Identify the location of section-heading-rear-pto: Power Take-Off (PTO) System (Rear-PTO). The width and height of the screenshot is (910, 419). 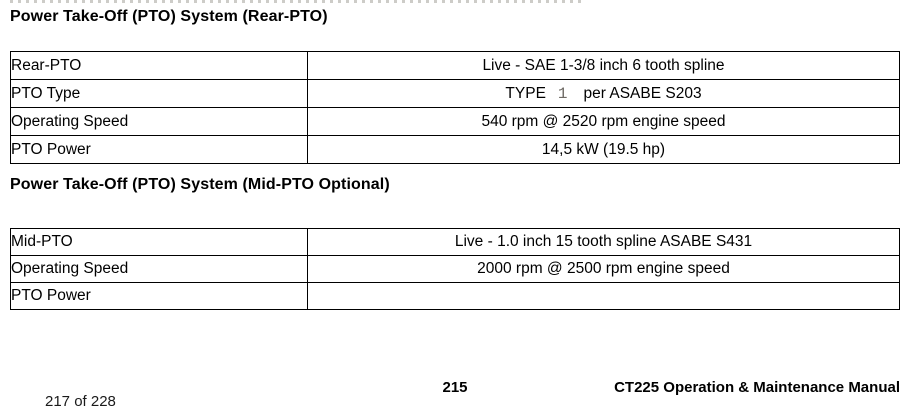
(169, 16).